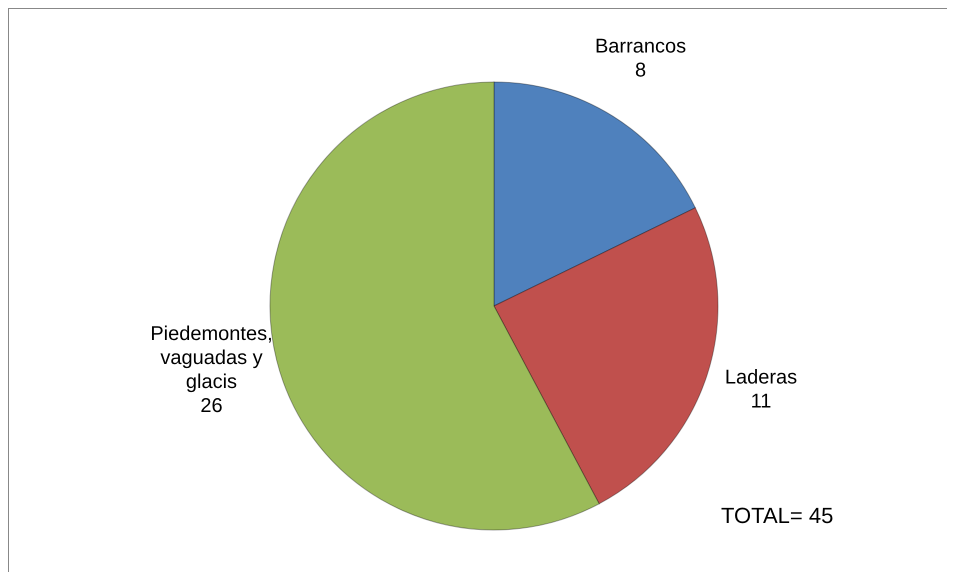  I want to click on slice-label: Piedemontes, vaguadas y glacis, so click(211, 358).